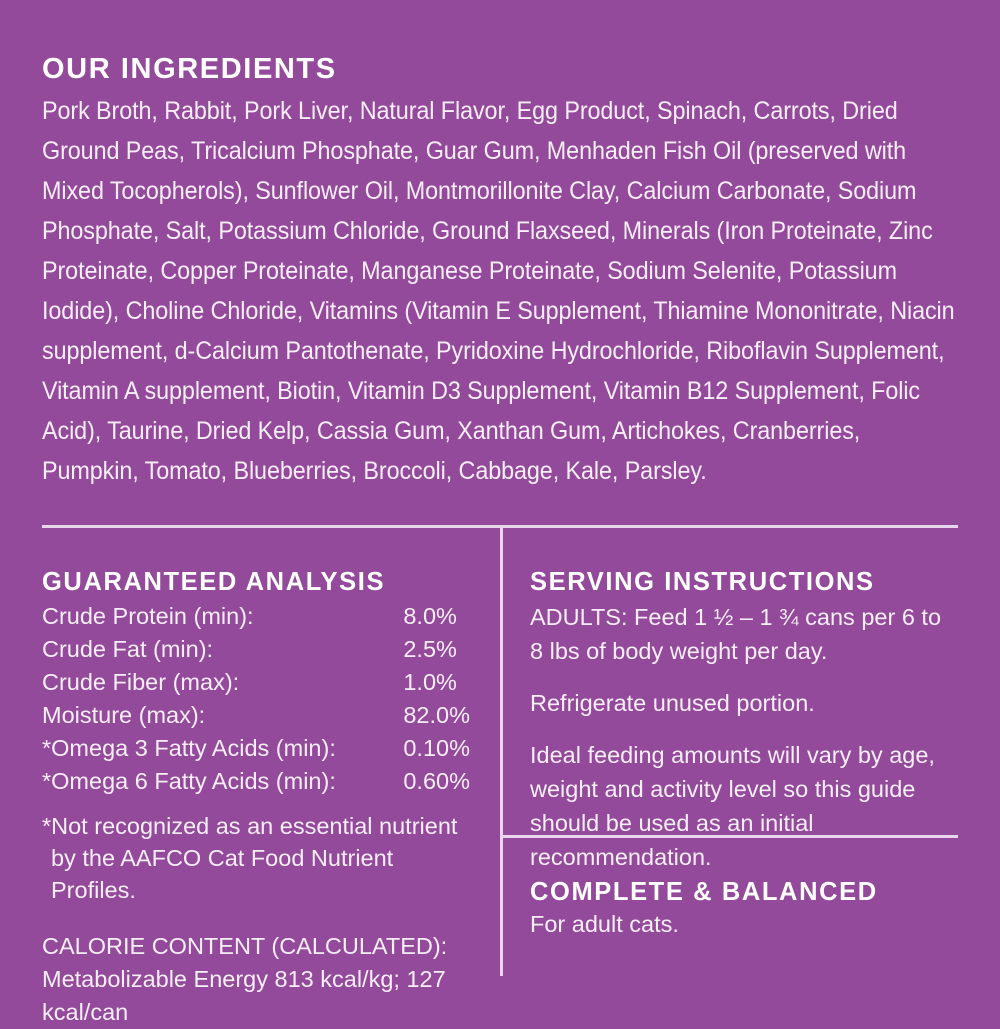  What do you see at coordinates (128, 649) in the screenshot?
I see `guaranteed-analysis-label: Crude Fat (min):` at bounding box center [128, 649].